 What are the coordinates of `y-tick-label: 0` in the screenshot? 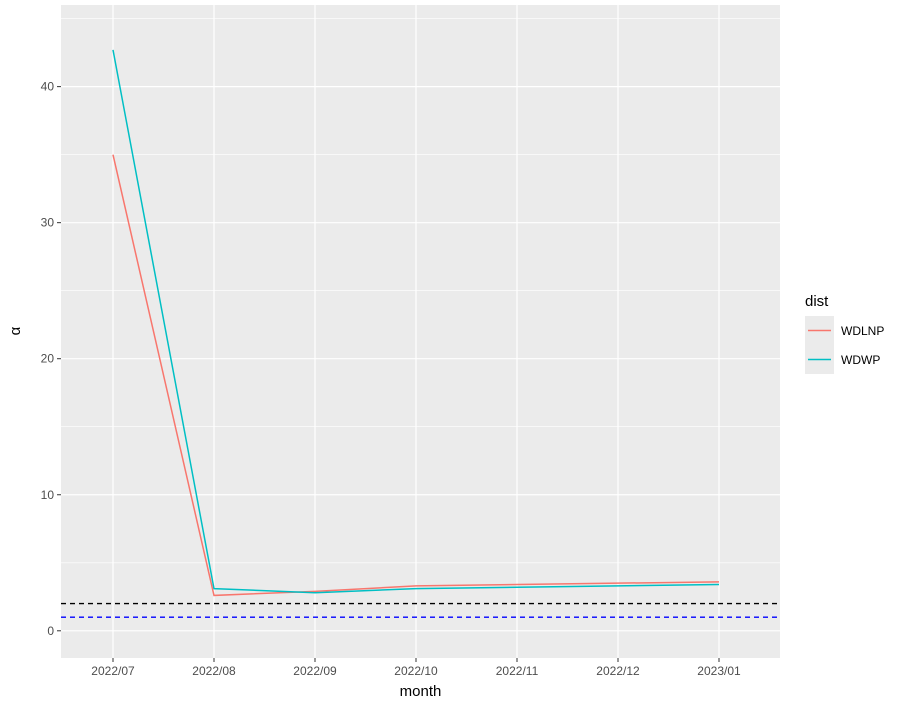 It's located at (50, 631).